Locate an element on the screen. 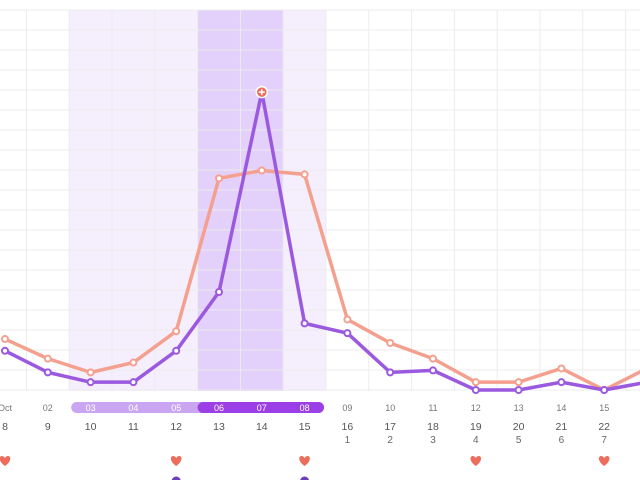  x-tick-label: 8 is located at coordinates (5, 427).